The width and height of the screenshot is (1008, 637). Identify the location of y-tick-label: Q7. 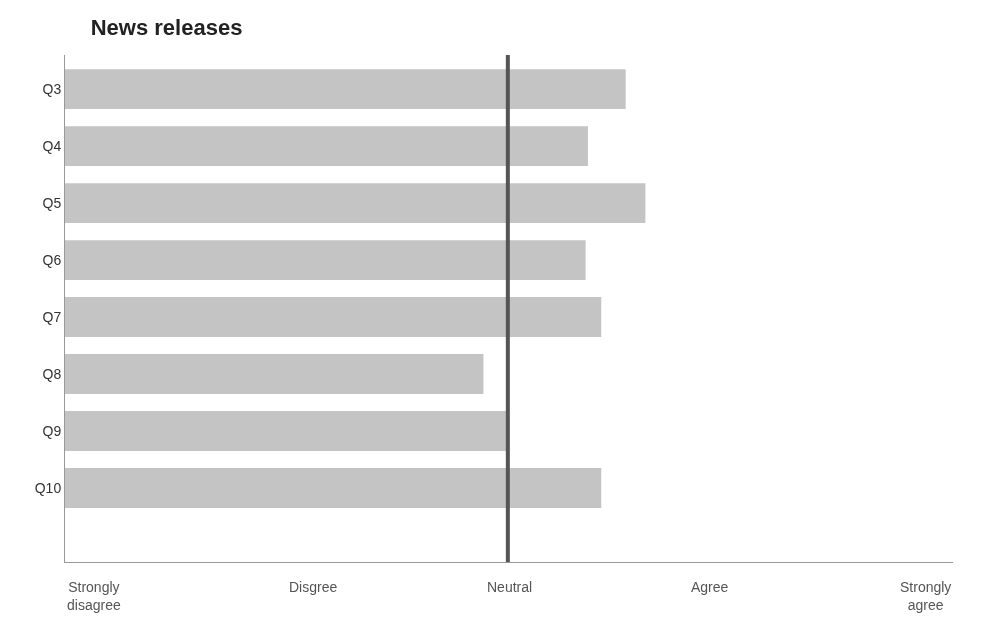
(52, 316).